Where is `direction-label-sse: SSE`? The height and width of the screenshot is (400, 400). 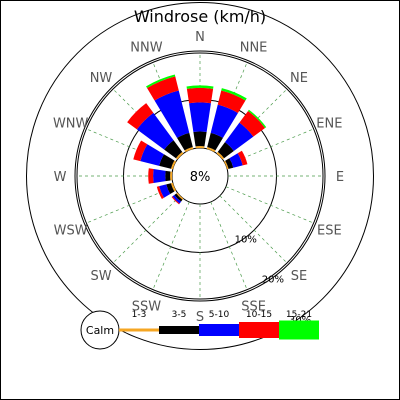 direction-label-sse: SSE is located at coordinates (253, 306).